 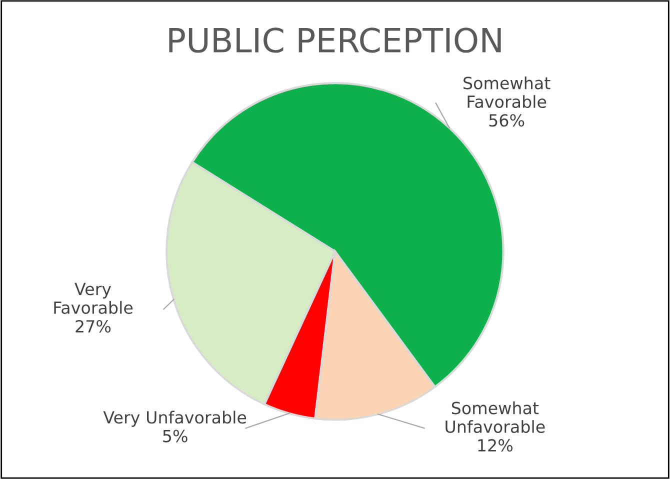 I want to click on chart-title: PUBLIC PERCEPTION, so click(x=335, y=40).